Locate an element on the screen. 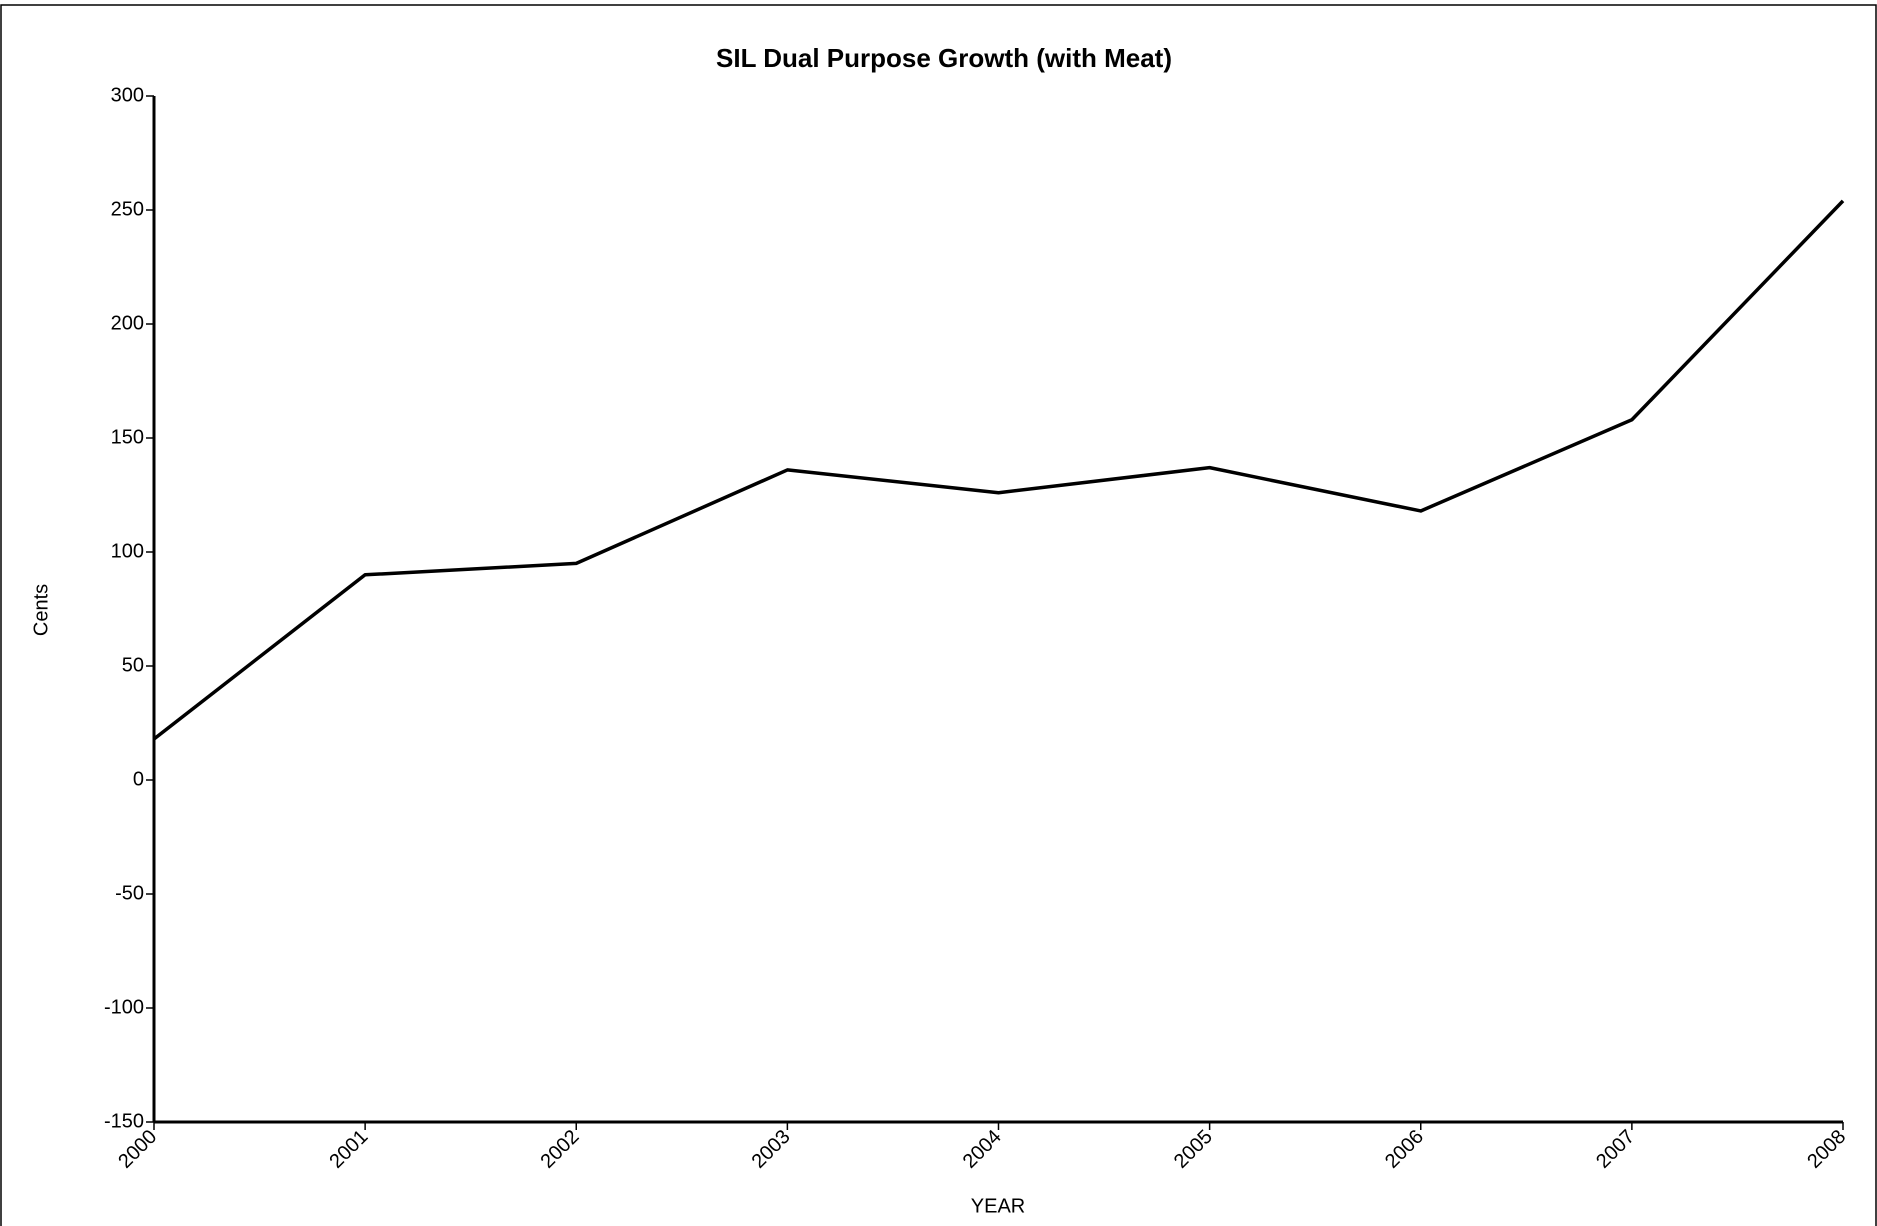 The width and height of the screenshot is (1877, 1226). y-tick-label: 250 is located at coordinates (127, 209).